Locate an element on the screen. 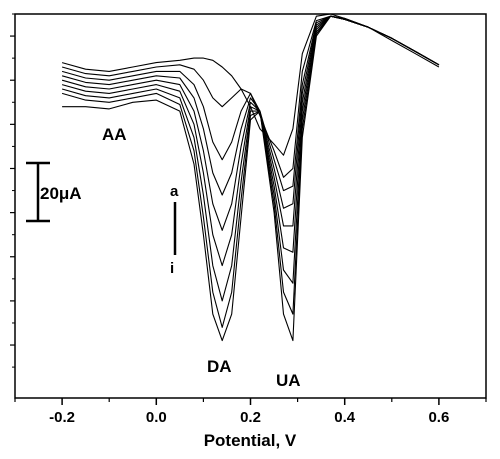 This screenshot has height=459, width=500. y-axis-ticks is located at coordinates (12, 190).